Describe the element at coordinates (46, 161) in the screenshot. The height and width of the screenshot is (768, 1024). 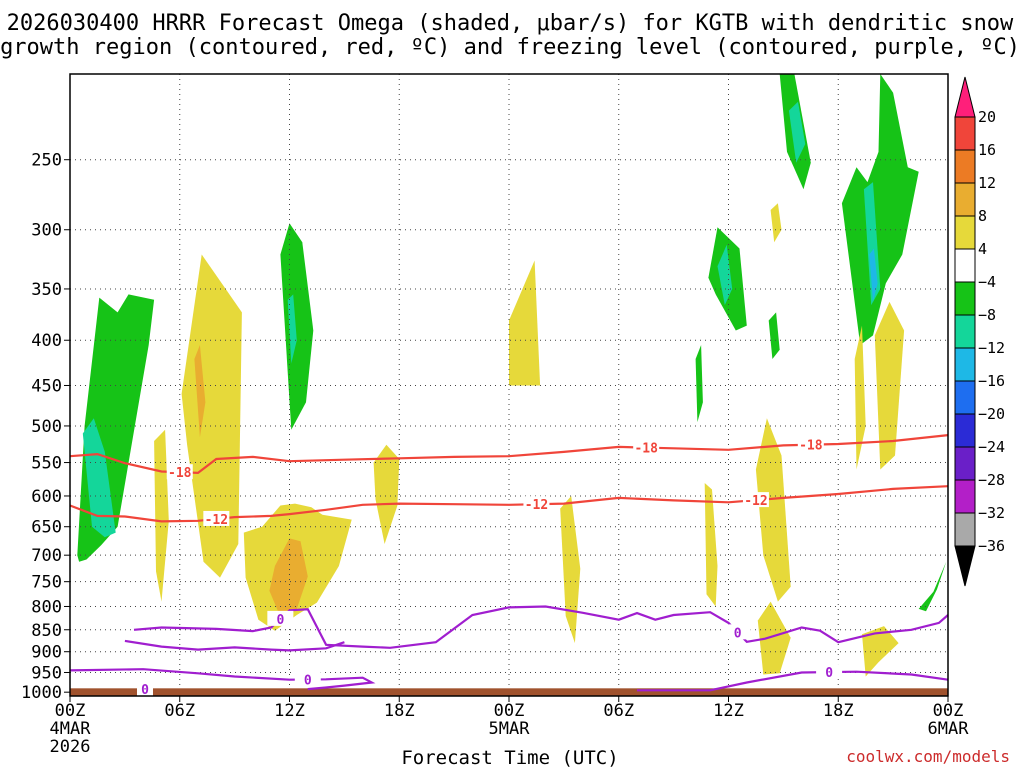
I see `y-tick-label: 250` at that location.